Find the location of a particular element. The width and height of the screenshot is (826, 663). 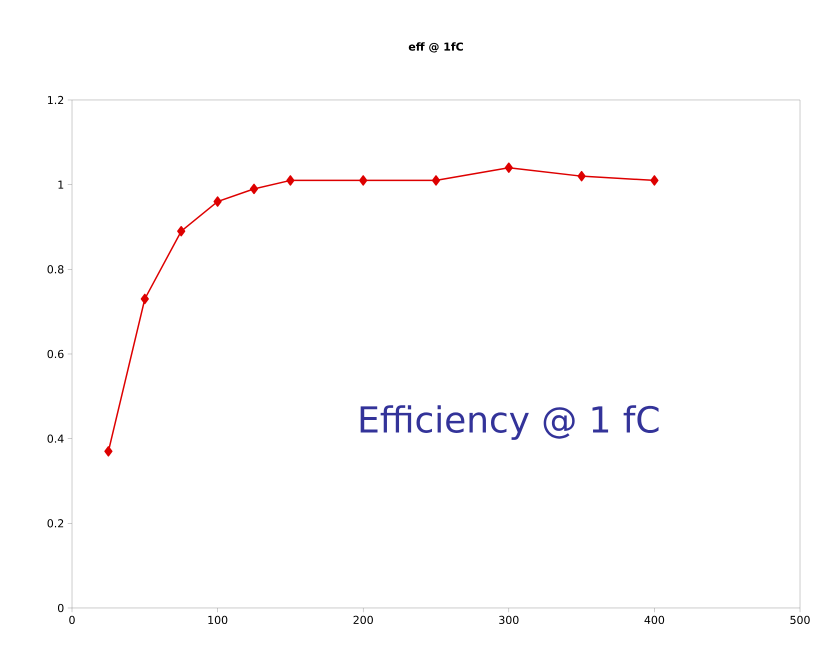

y-tick-label: 0 is located at coordinates (61, 608).